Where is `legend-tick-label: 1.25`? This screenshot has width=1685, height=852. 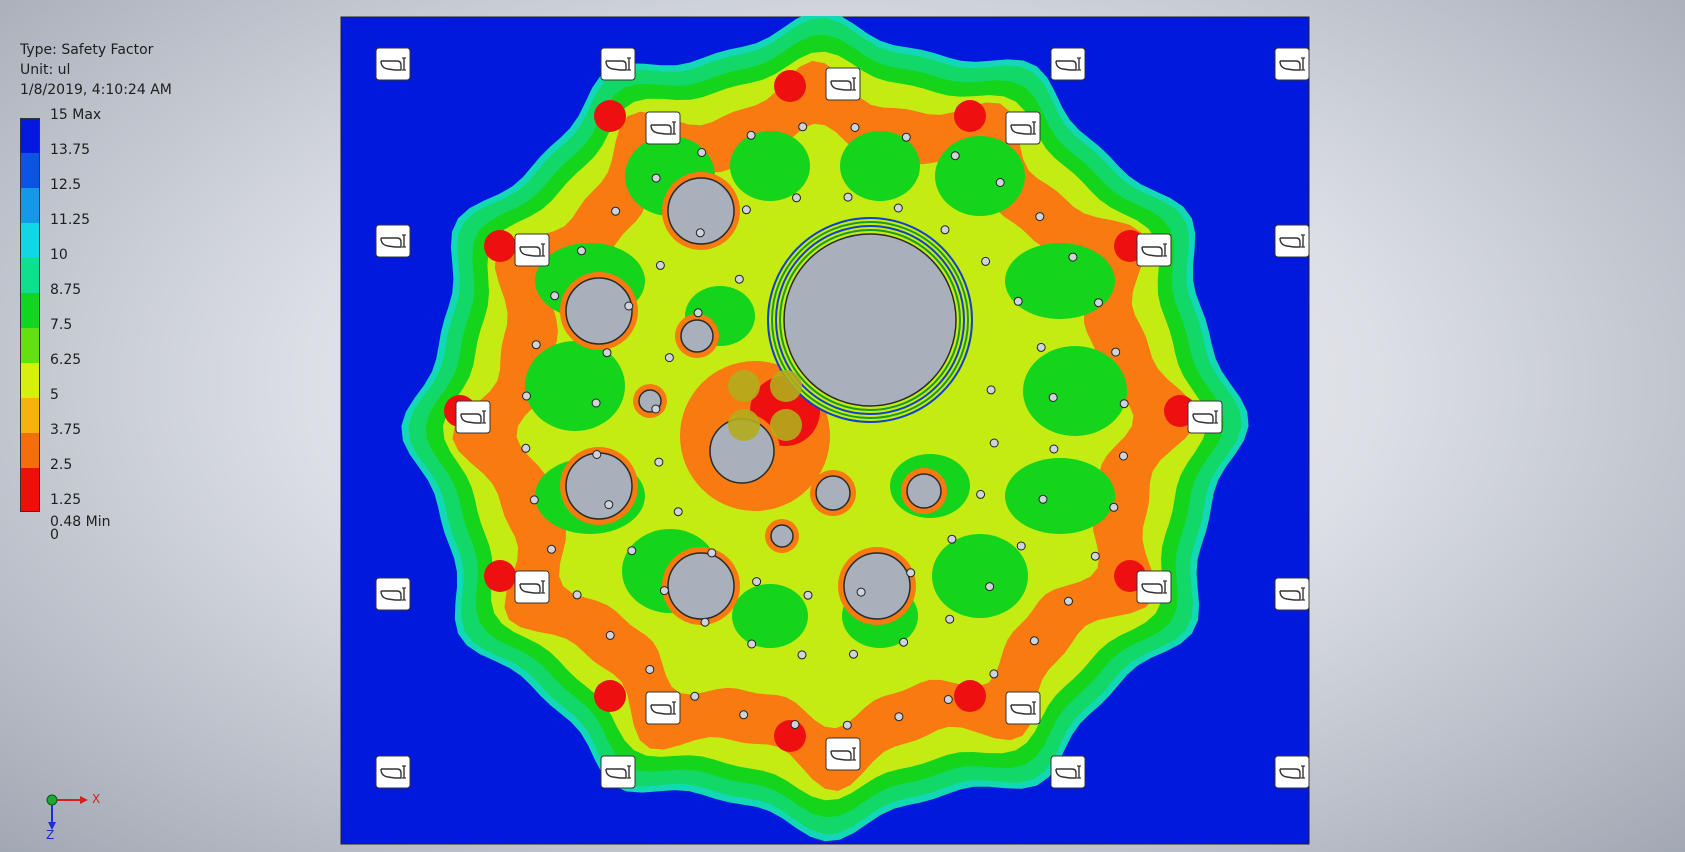
legend-tick-label: 1.25 is located at coordinates (66, 500).